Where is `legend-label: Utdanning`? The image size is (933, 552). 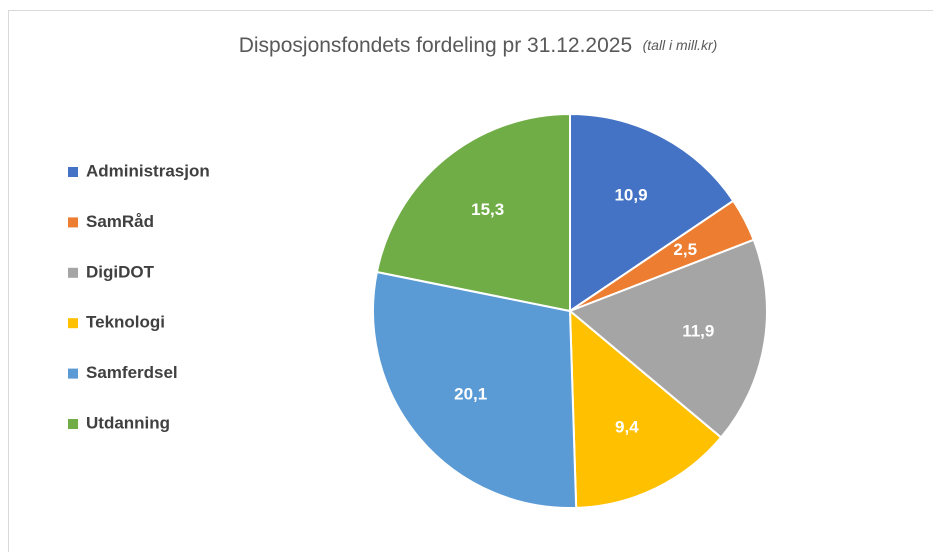 legend-label: Utdanning is located at coordinates (128, 422).